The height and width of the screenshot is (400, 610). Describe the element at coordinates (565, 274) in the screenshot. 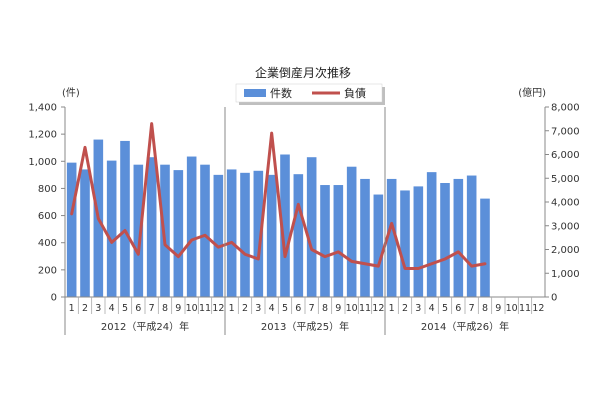

I see `right-tick-label: 1,000` at that location.